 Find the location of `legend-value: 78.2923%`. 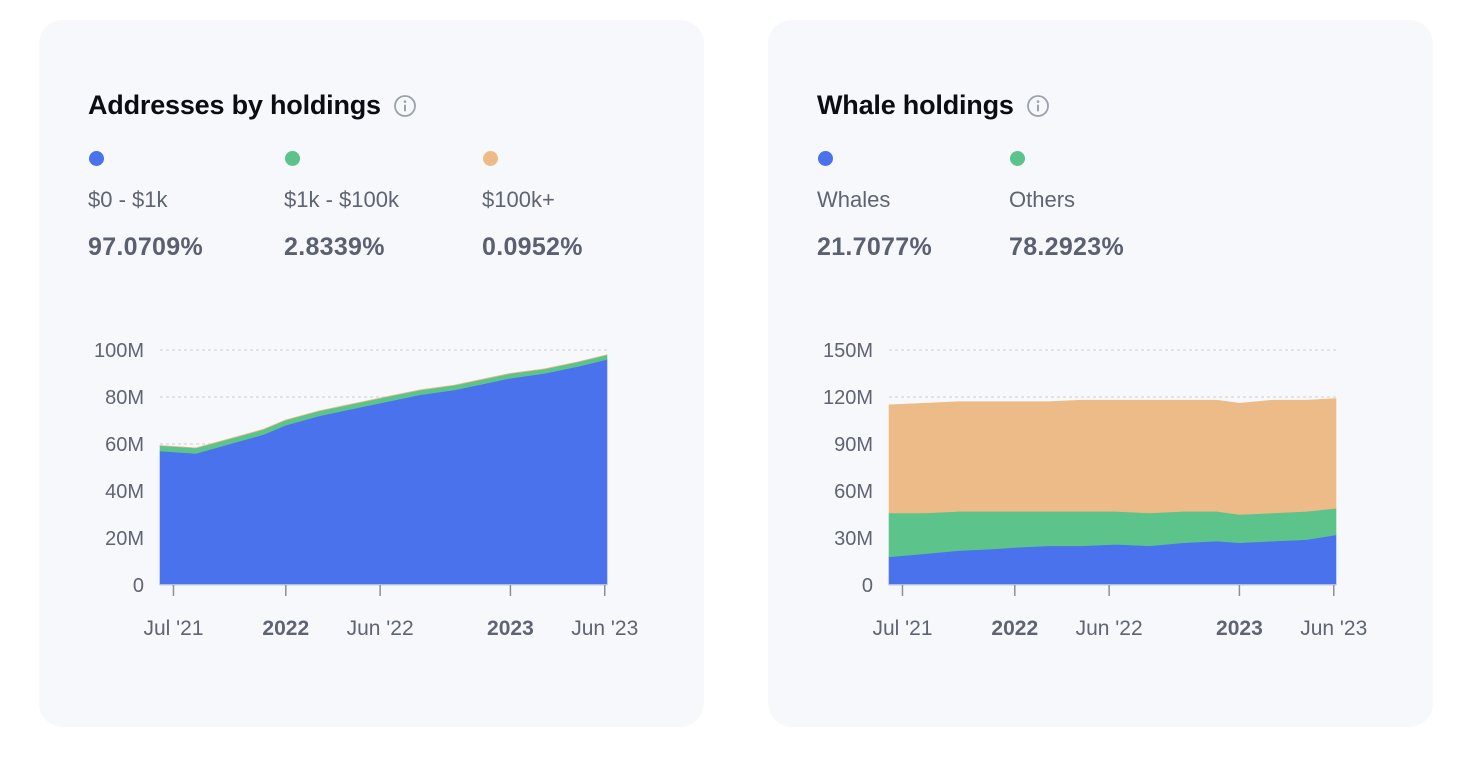

legend-value: 78.2923% is located at coordinates (1066, 247).